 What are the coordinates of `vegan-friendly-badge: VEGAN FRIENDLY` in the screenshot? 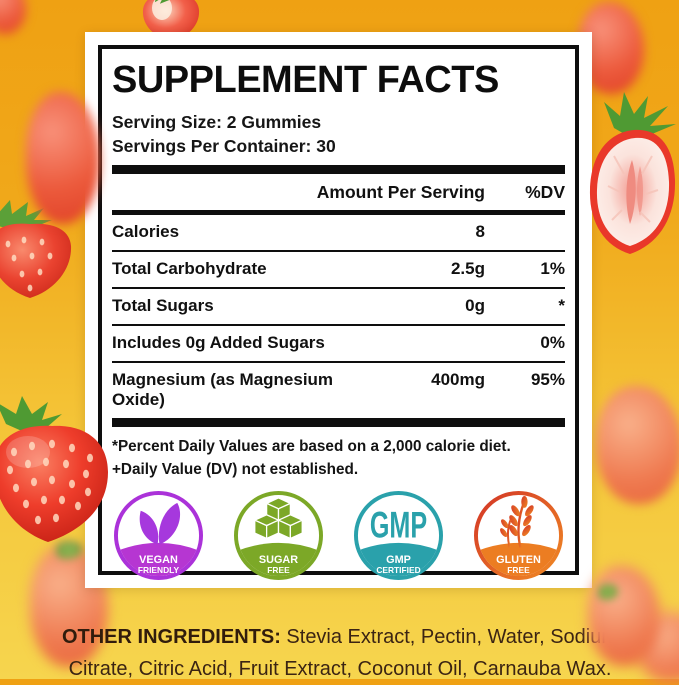 It's located at (158, 536).